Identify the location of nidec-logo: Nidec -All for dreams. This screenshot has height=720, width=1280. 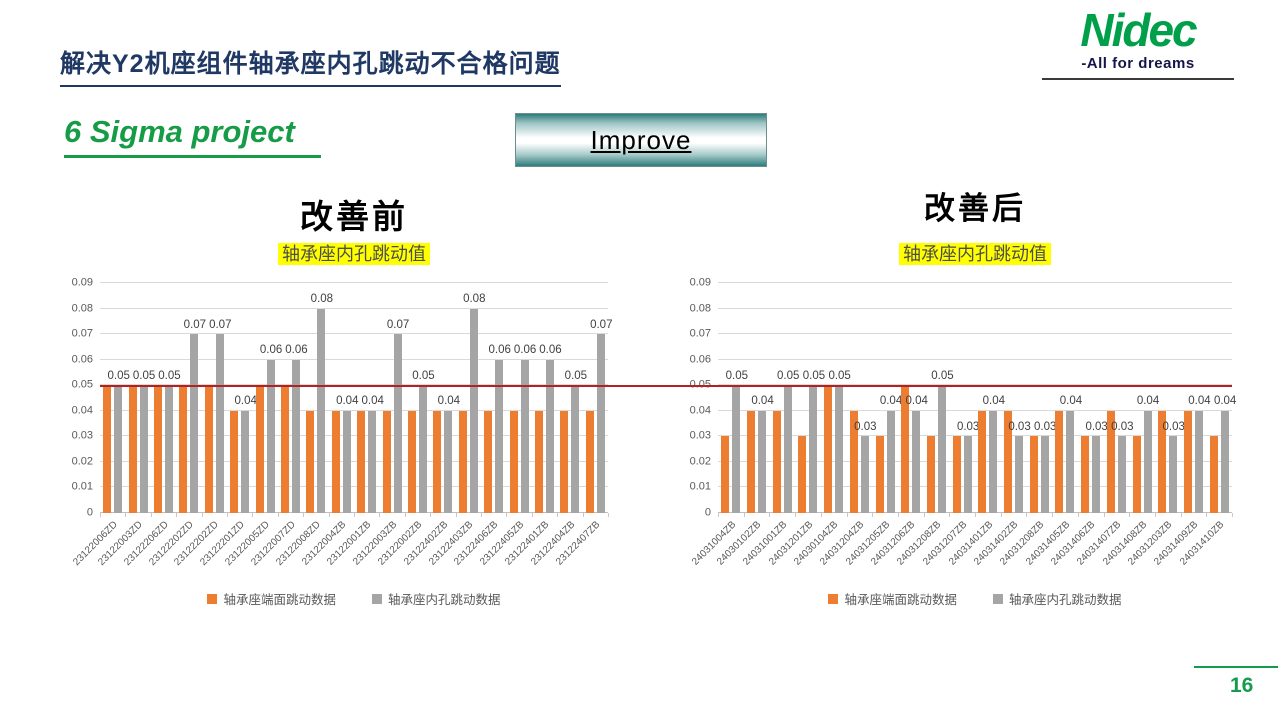
(1138, 43).